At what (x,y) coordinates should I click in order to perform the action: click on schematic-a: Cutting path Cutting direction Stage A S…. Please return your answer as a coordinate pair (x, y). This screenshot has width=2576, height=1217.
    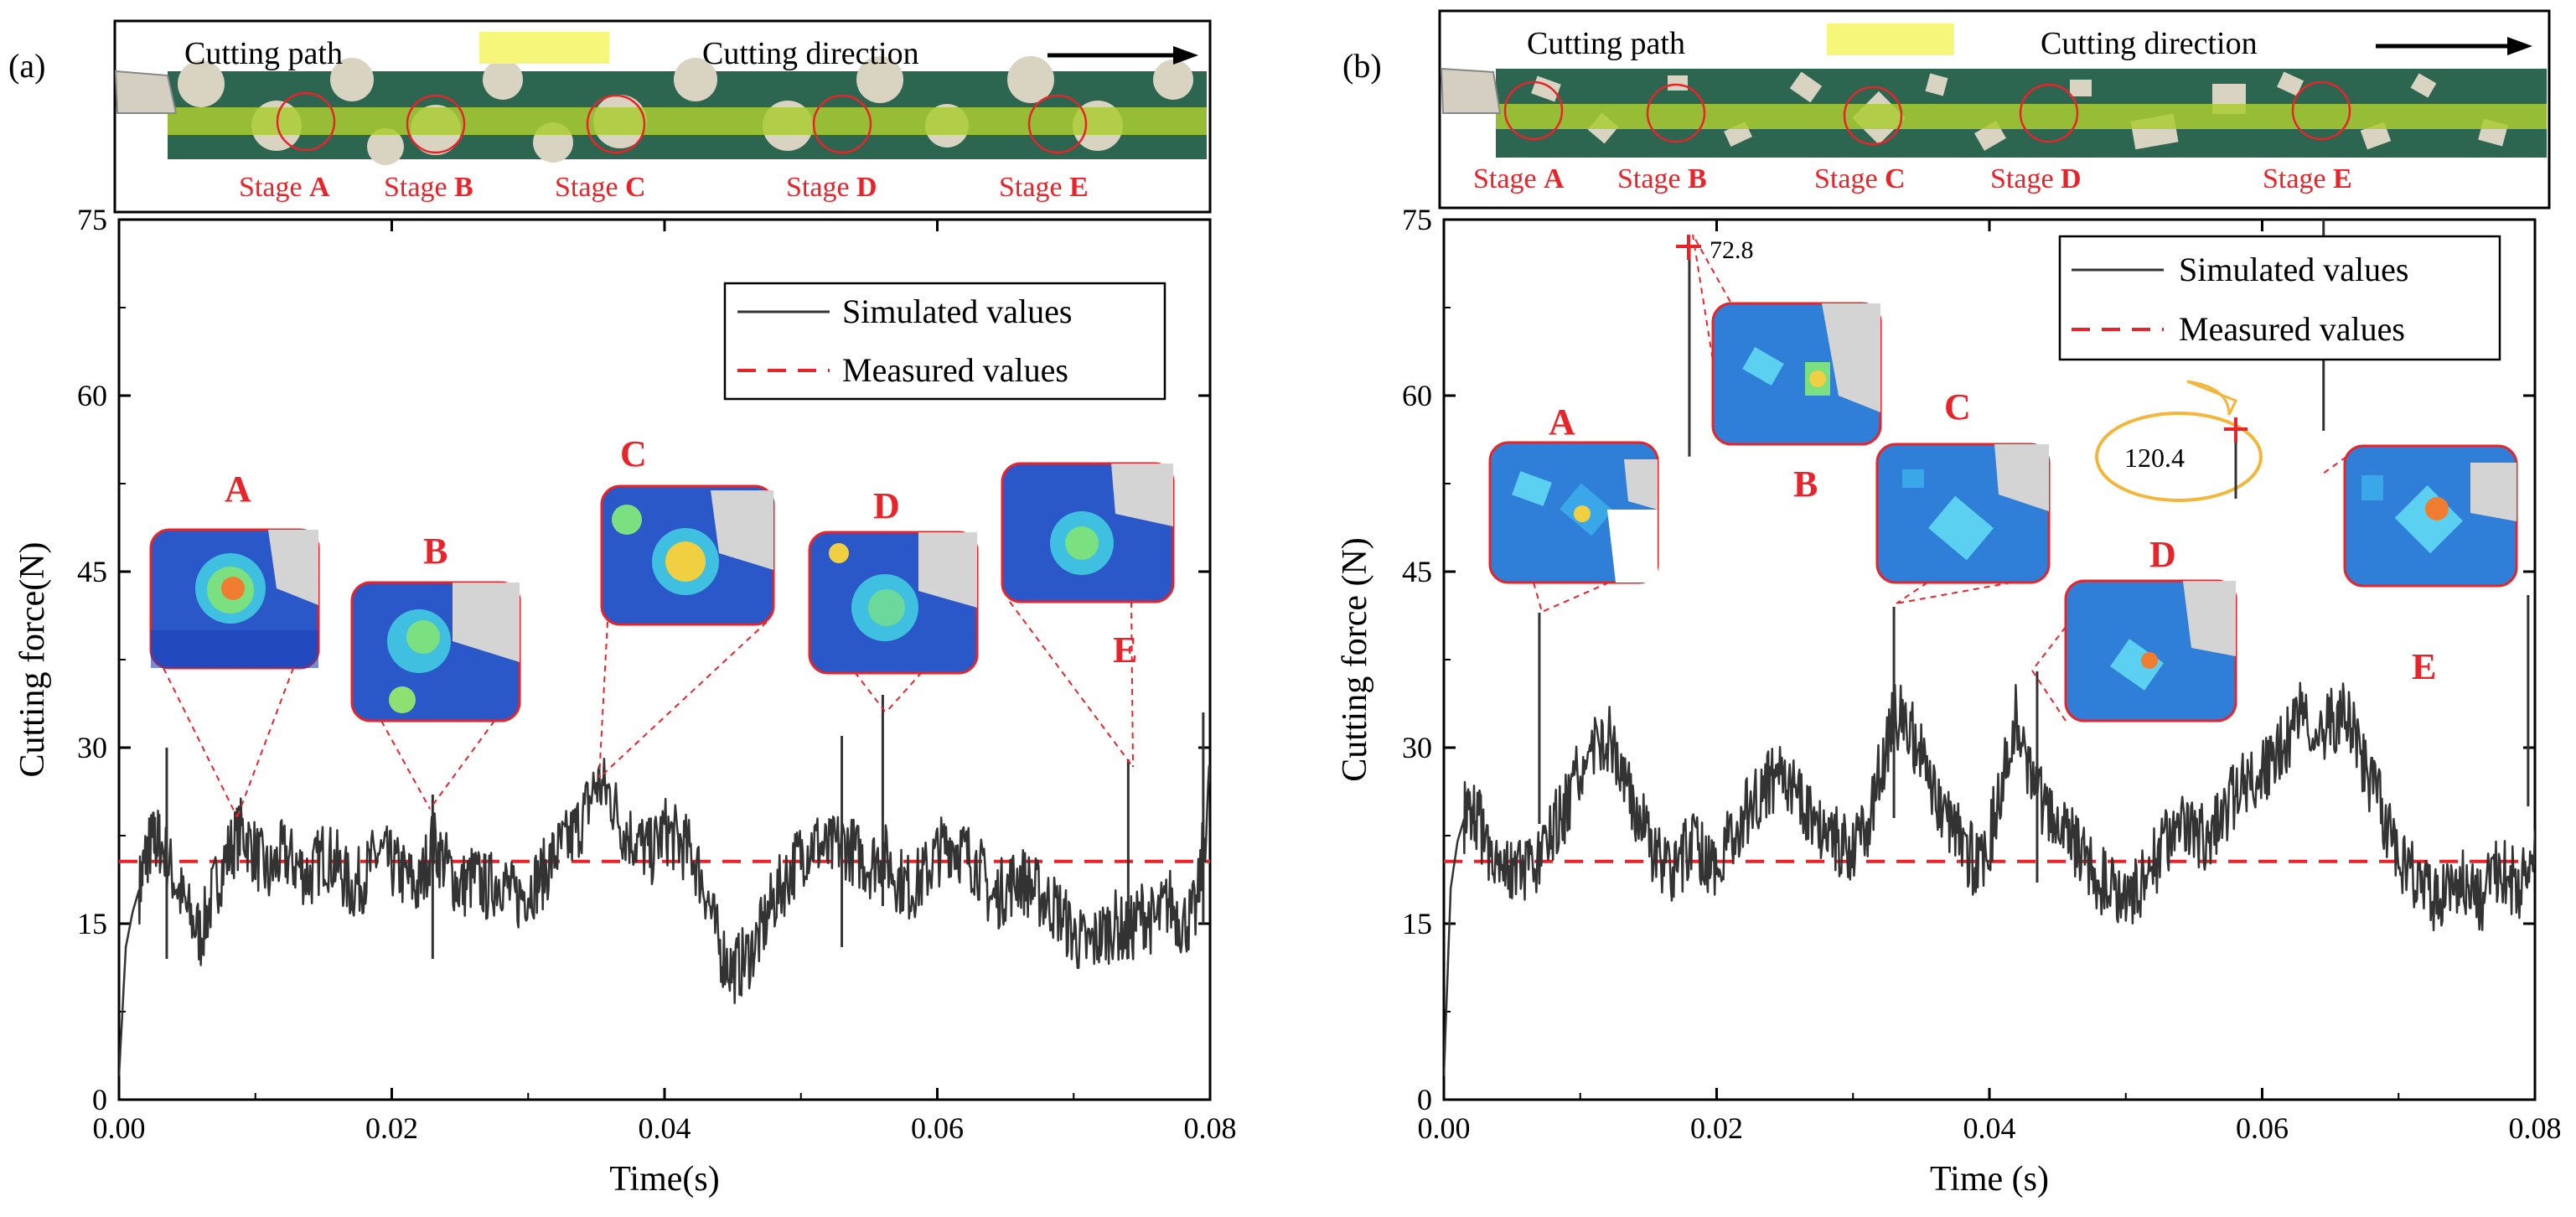
    Looking at the image, I should click on (662, 116).